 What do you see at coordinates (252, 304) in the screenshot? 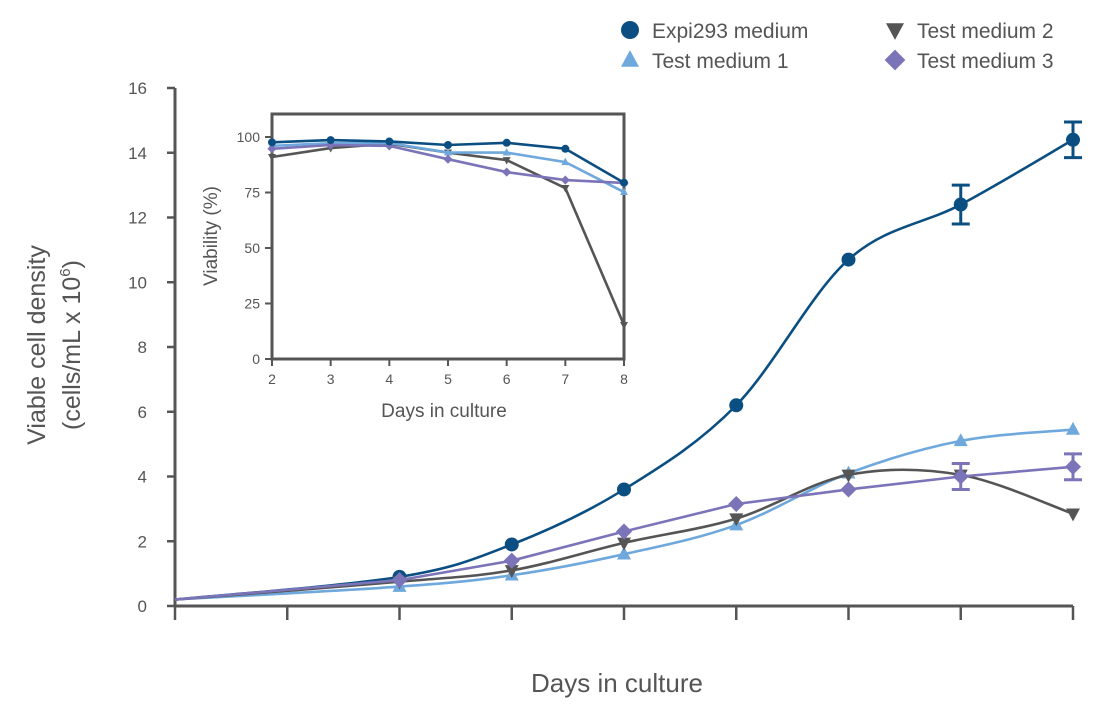
I see `inset-y-tick-label: 25` at bounding box center [252, 304].